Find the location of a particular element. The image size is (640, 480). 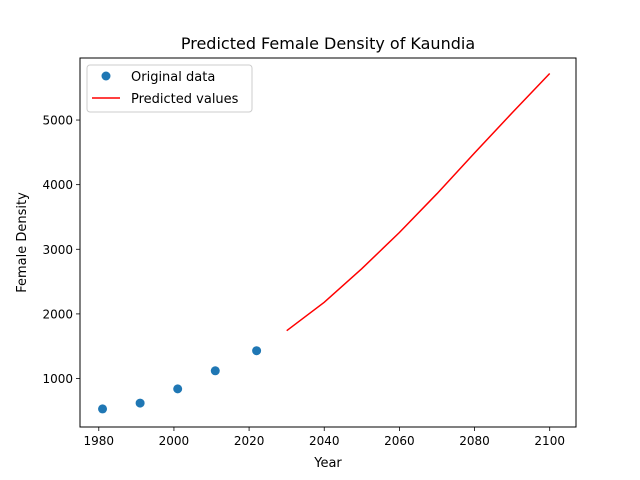

y-tick-label: 5000 is located at coordinates (57, 121).